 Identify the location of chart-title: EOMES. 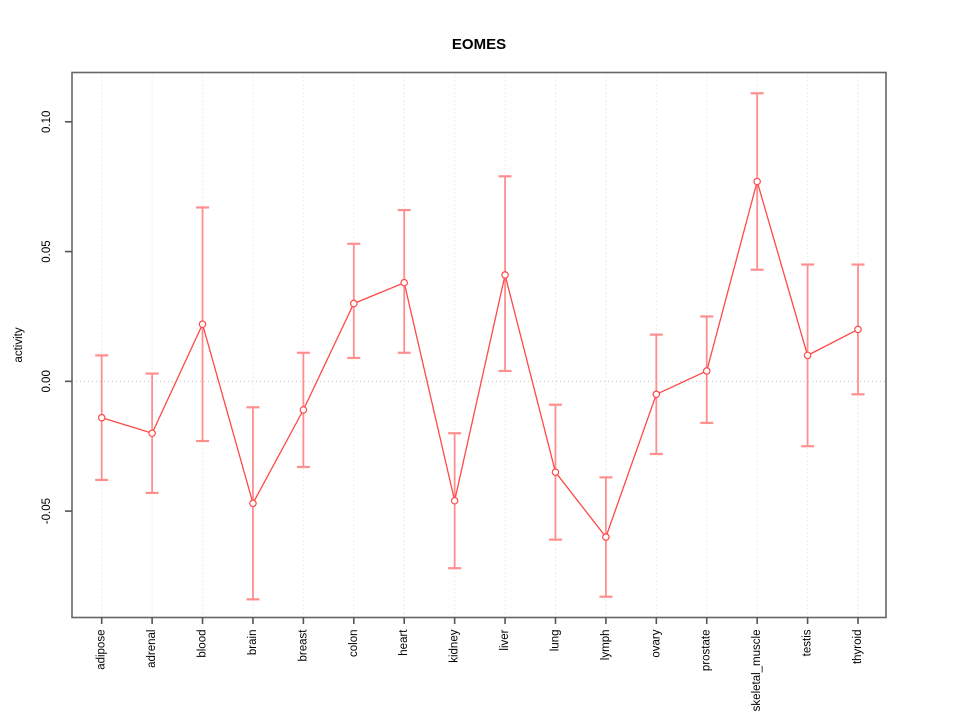
(479, 44).